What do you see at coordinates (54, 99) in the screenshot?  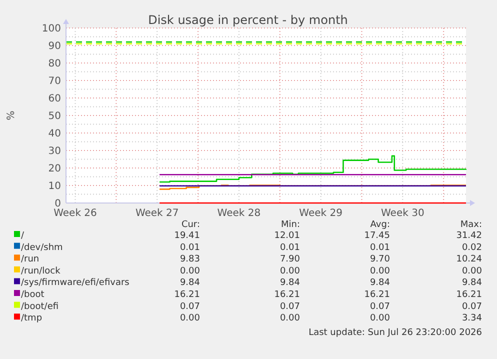 I see `y-tick-label: 60` at bounding box center [54, 99].